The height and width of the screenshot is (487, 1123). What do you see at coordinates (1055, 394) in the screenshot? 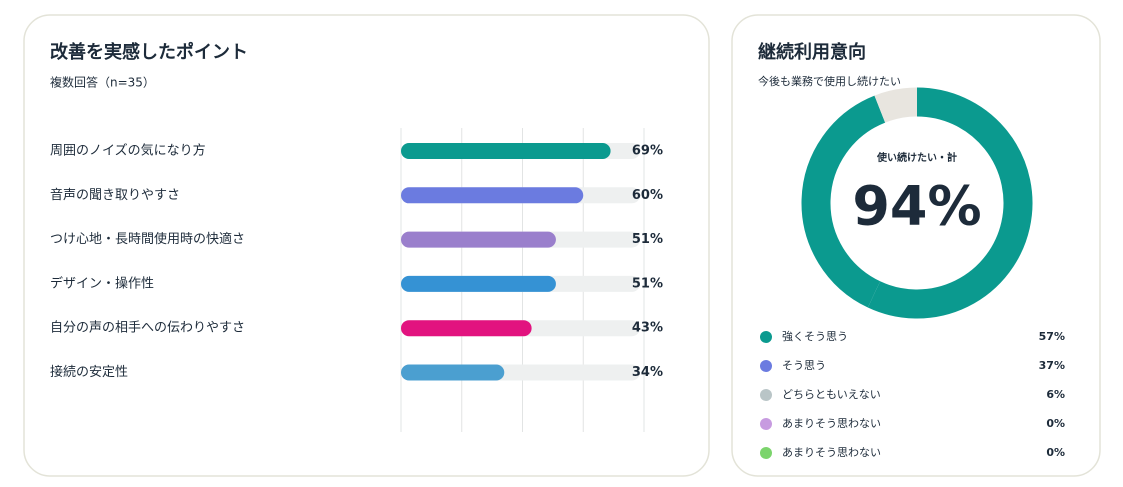
I see `legend-value: 6%` at bounding box center [1055, 394].